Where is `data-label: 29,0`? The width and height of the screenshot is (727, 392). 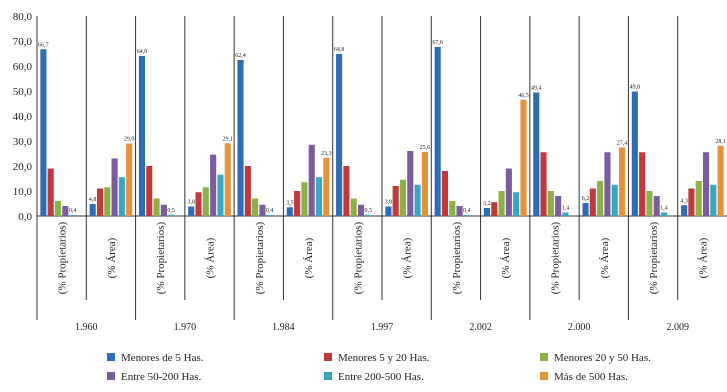
data-label: 29,0 is located at coordinates (129, 140).